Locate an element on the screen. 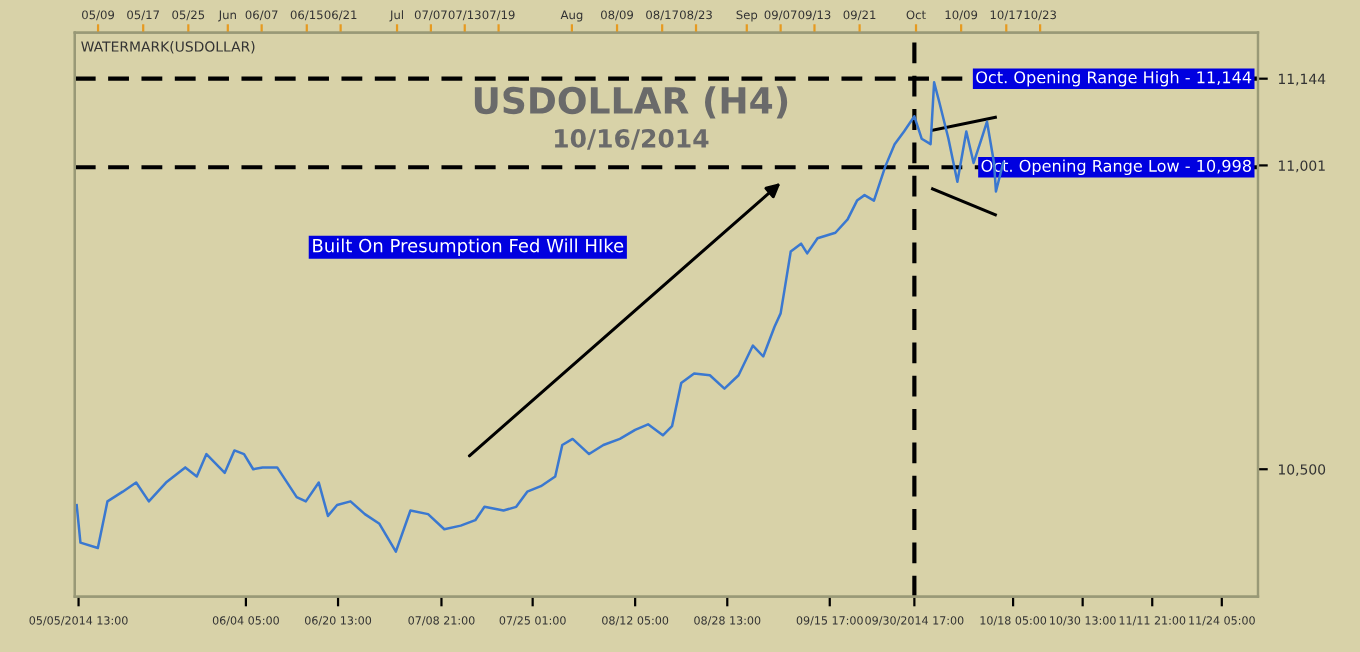 This screenshot has width=1360, height=652. annotation: Built On Presumption Fed Will HIke is located at coordinates (468, 247).